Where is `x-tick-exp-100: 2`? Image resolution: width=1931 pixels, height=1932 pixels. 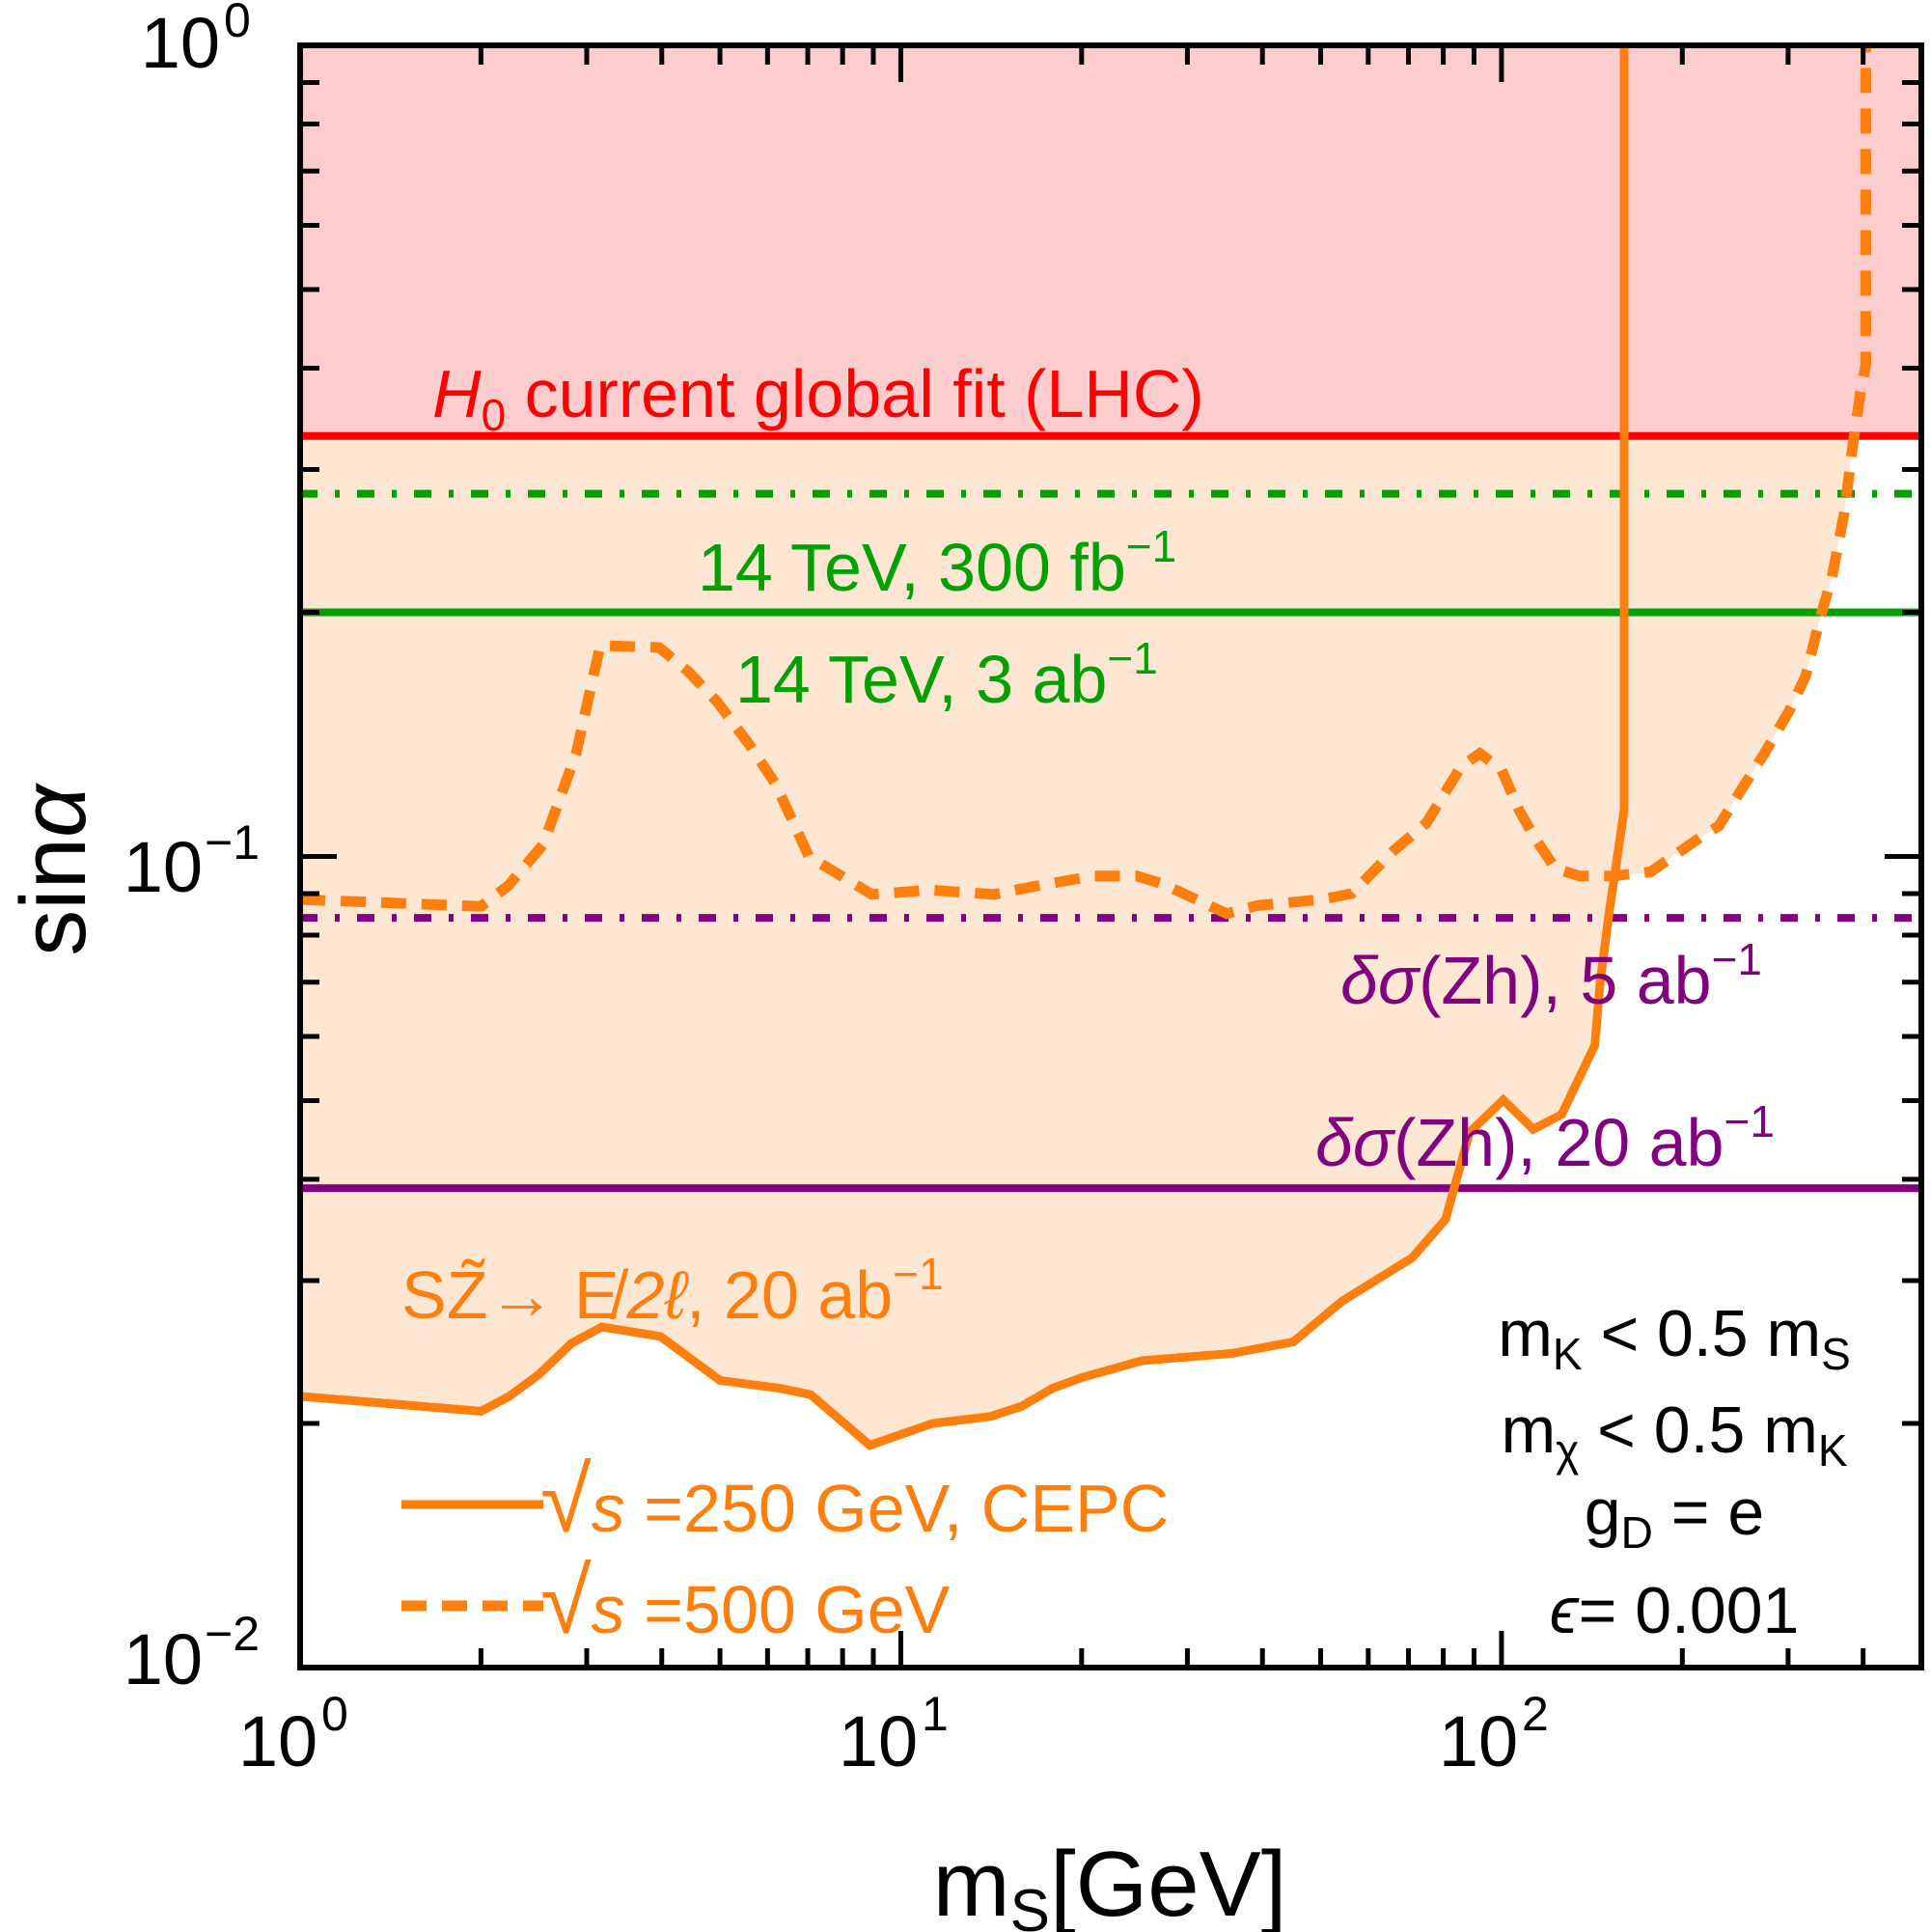
x-tick-exp-100: 2 is located at coordinates (1535, 1714).